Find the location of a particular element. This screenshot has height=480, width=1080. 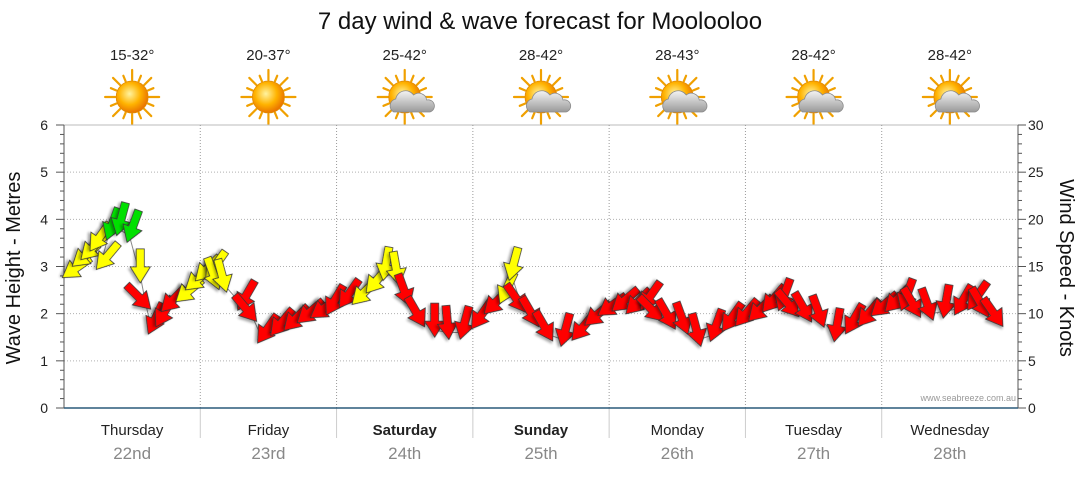

date-label: 28th is located at coordinates (949, 453).